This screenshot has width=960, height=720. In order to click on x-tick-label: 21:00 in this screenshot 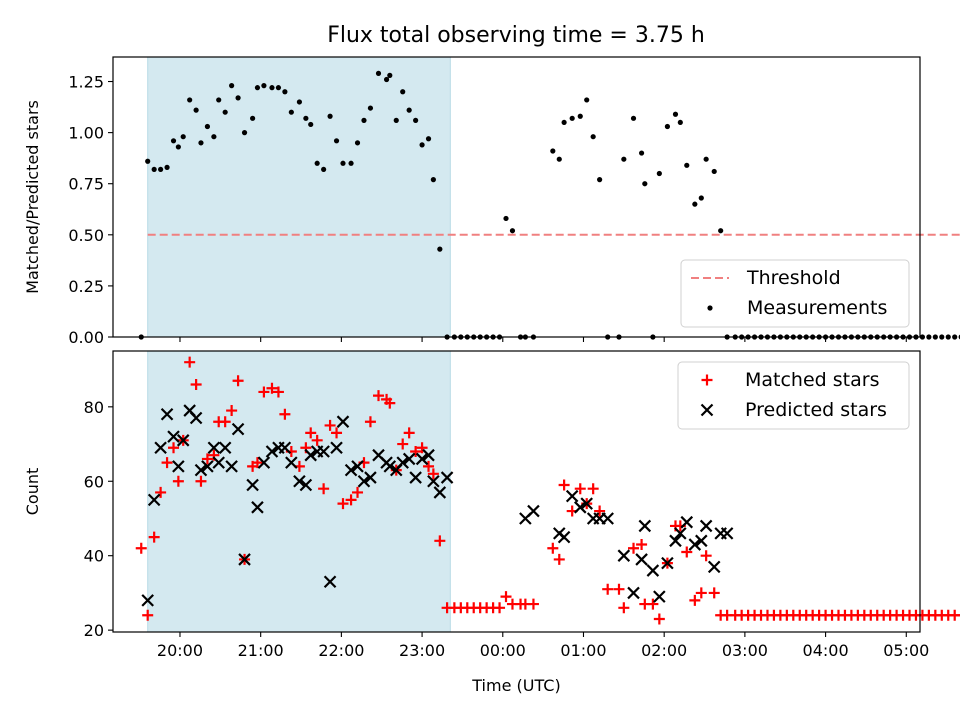, I will do `click(261, 650)`.